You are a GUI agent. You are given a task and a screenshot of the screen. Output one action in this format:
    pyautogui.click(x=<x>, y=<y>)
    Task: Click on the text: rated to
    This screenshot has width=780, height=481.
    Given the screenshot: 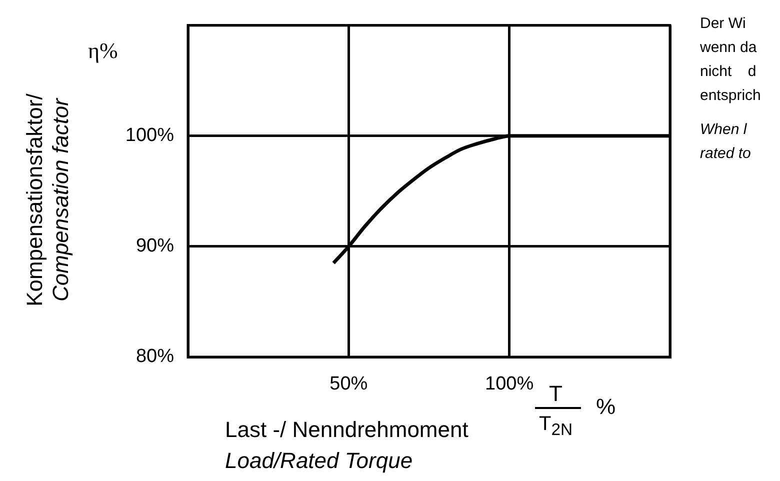 What is the action you would take?
    pyautogui.click(x=725, y=153)
    